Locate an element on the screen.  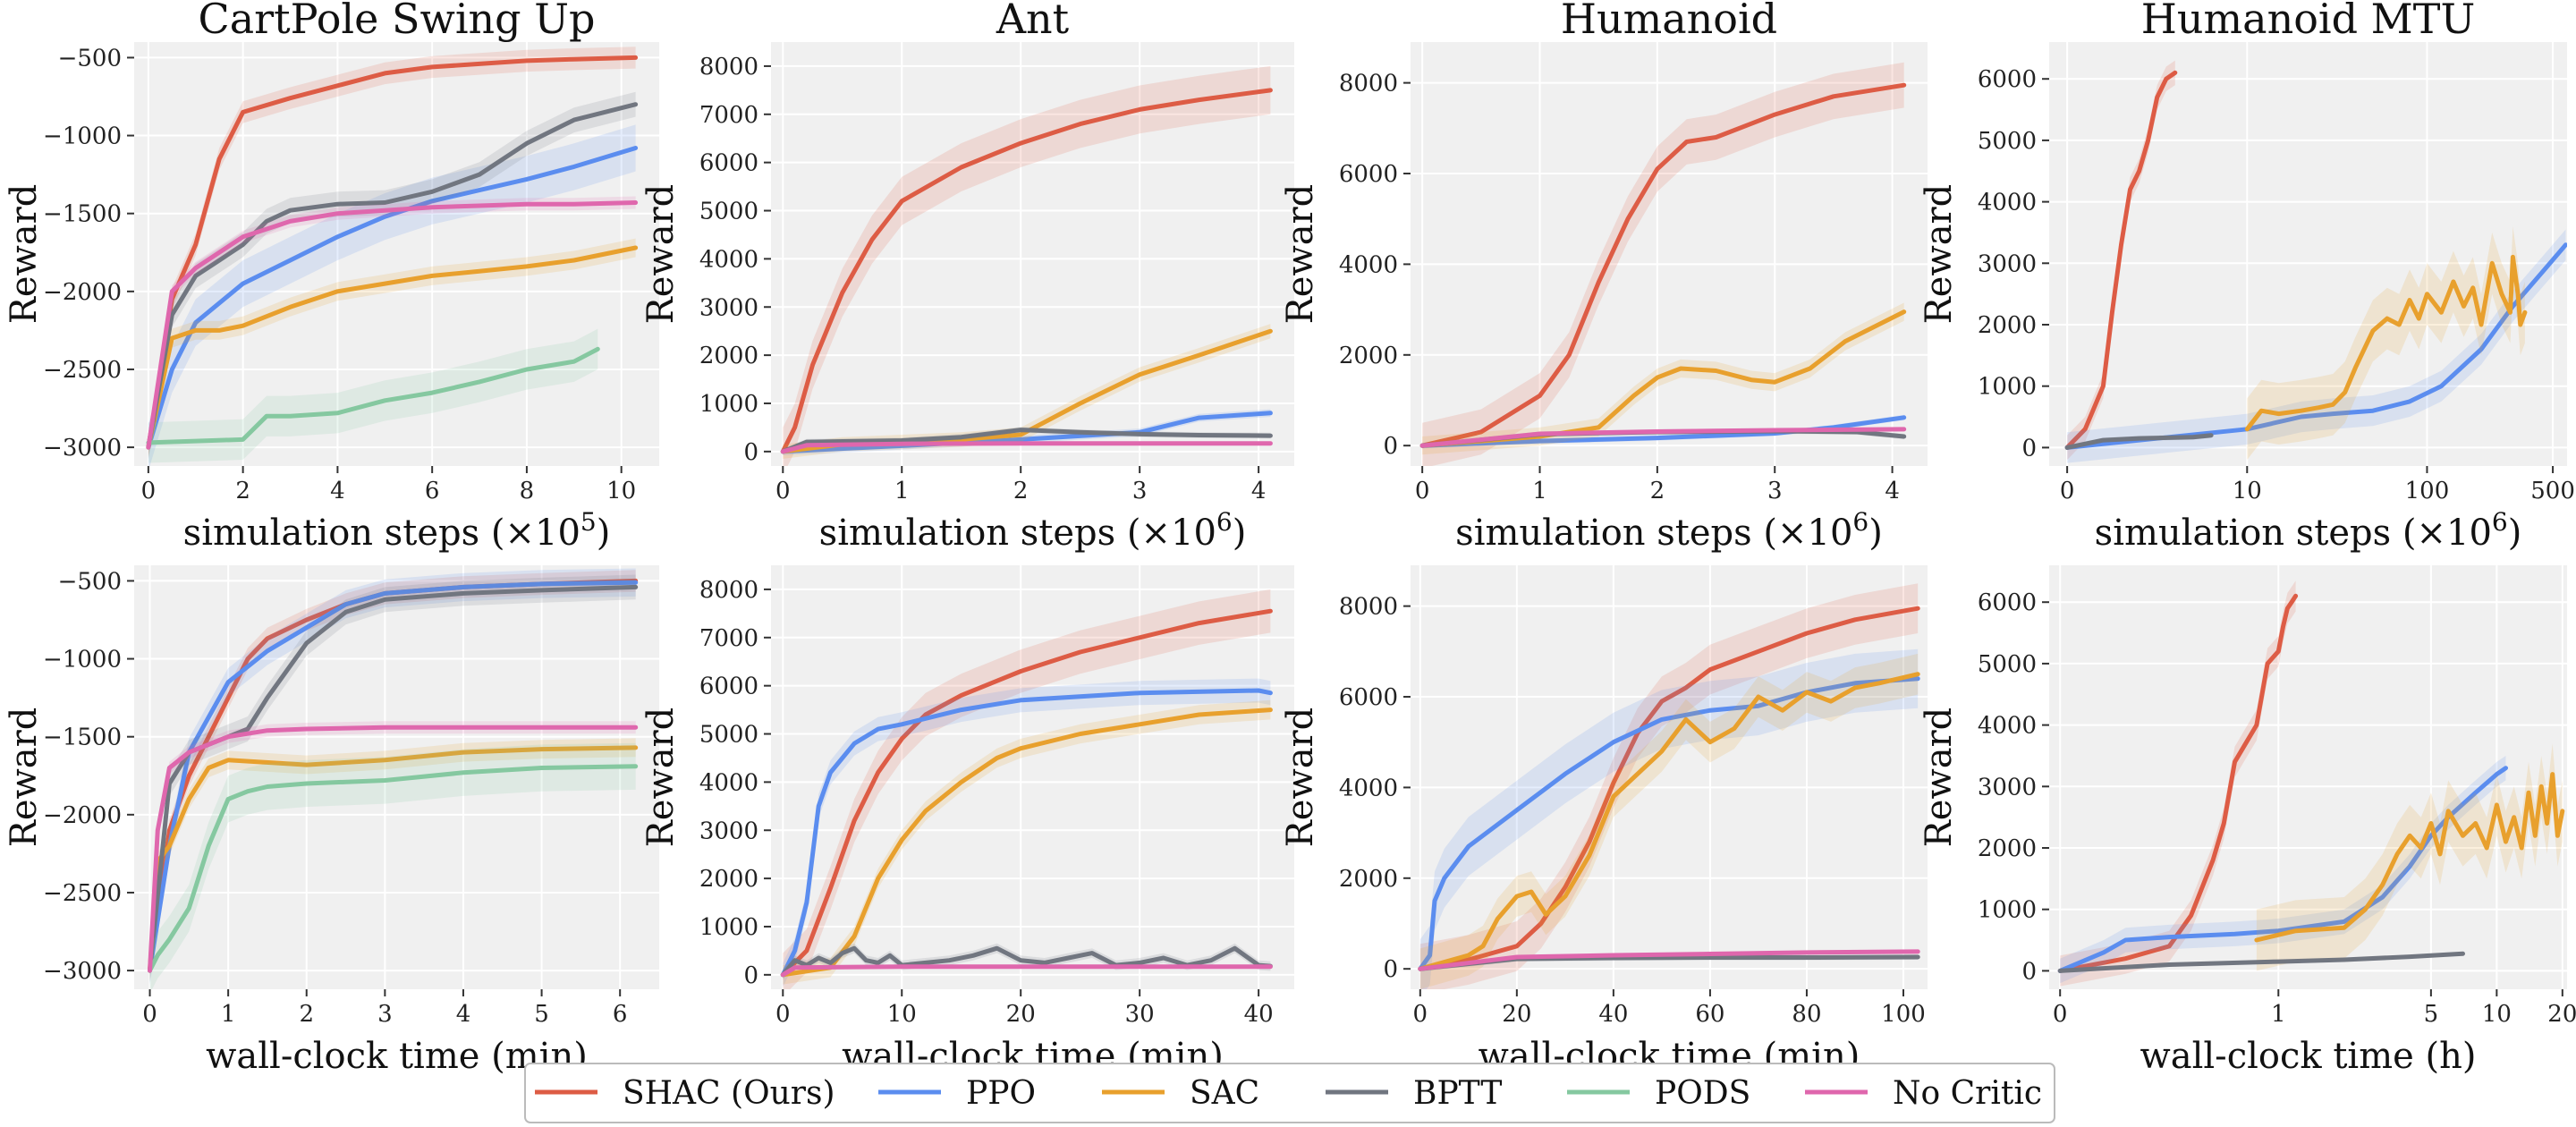
y-tick-label: −500 is located at coordinates (90, 58).